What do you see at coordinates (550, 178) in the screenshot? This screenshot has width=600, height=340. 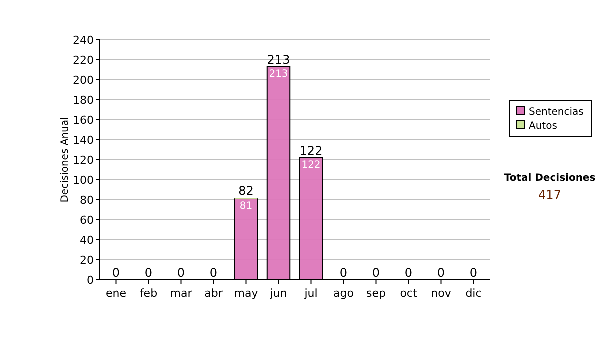 I see `text: Total Decisiones` at bounding box center [550, 178].